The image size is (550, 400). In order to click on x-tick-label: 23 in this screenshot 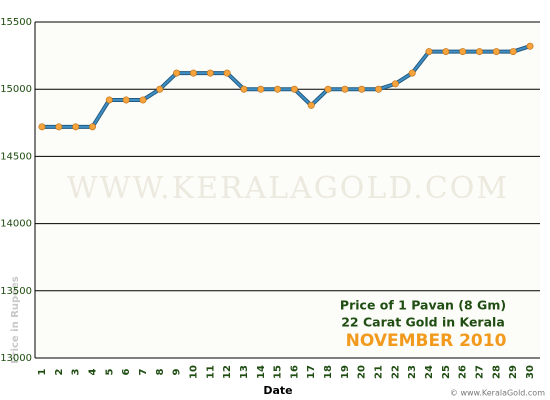, I will do `click(412, 372)`.